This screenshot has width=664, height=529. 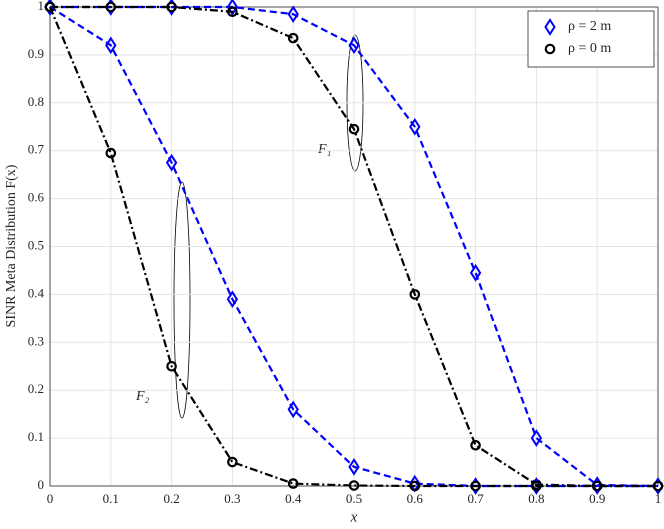 What do you see at coordinates (589, 26) in the screenshot?
I see `legend-label: ρ = 2 m` at bounding box center [589, 26].